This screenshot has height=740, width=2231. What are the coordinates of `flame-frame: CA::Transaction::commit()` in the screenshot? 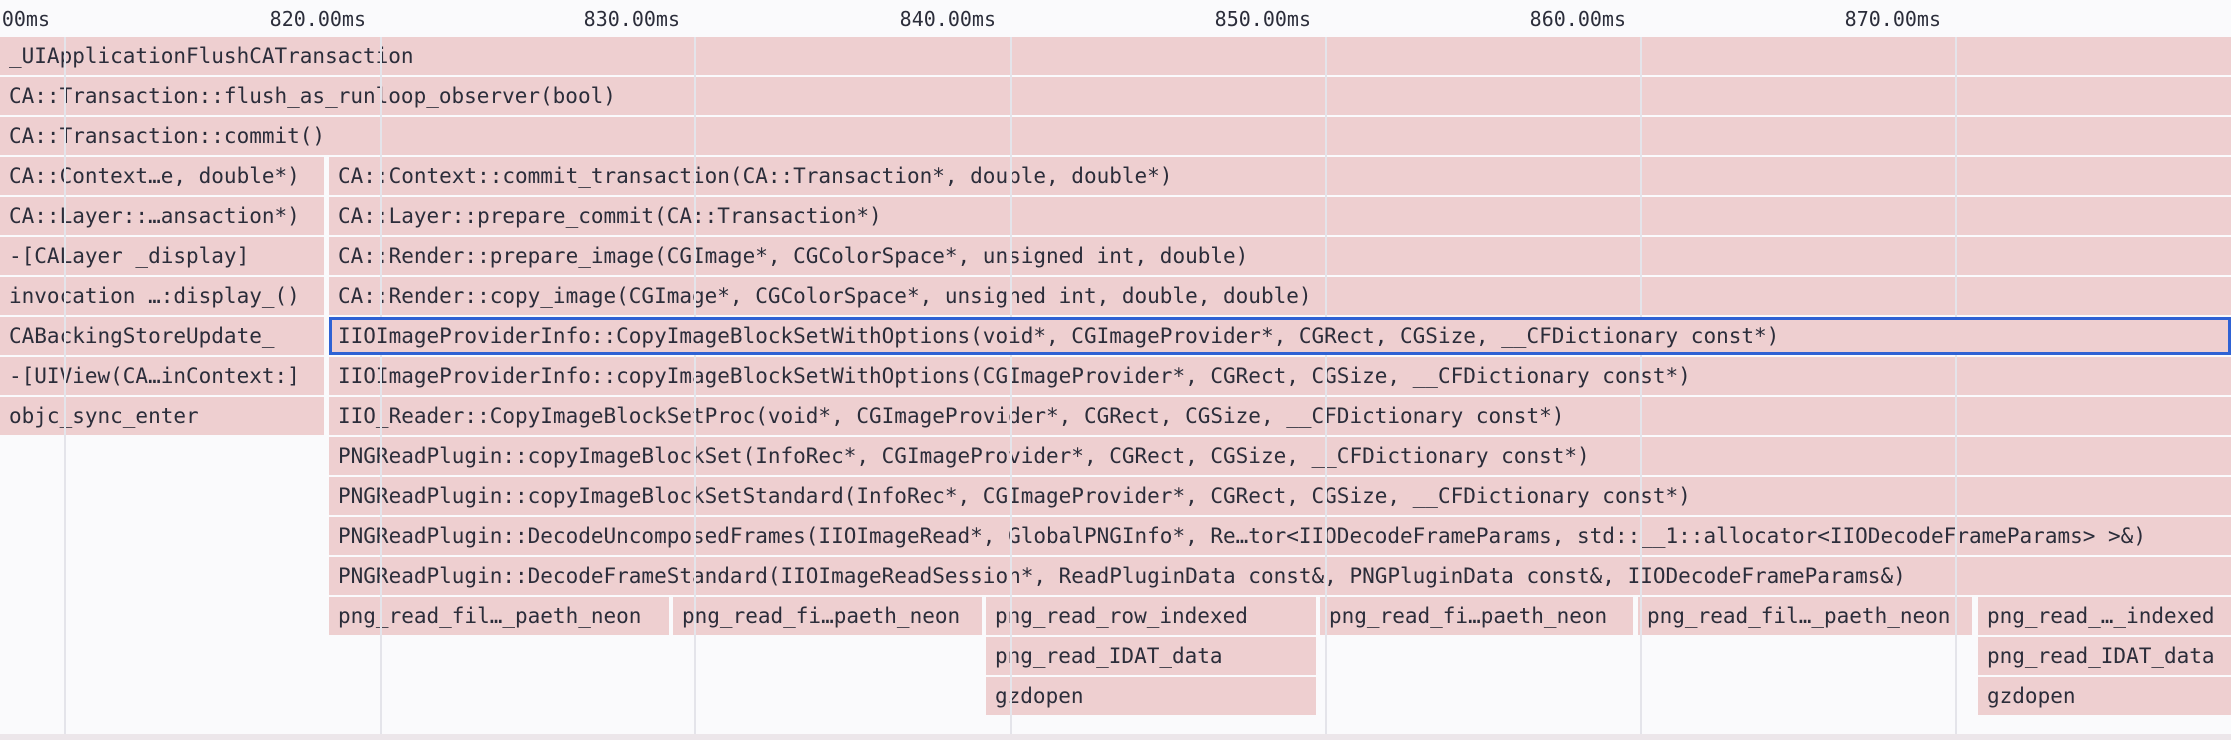 It's located at (1115, 136).